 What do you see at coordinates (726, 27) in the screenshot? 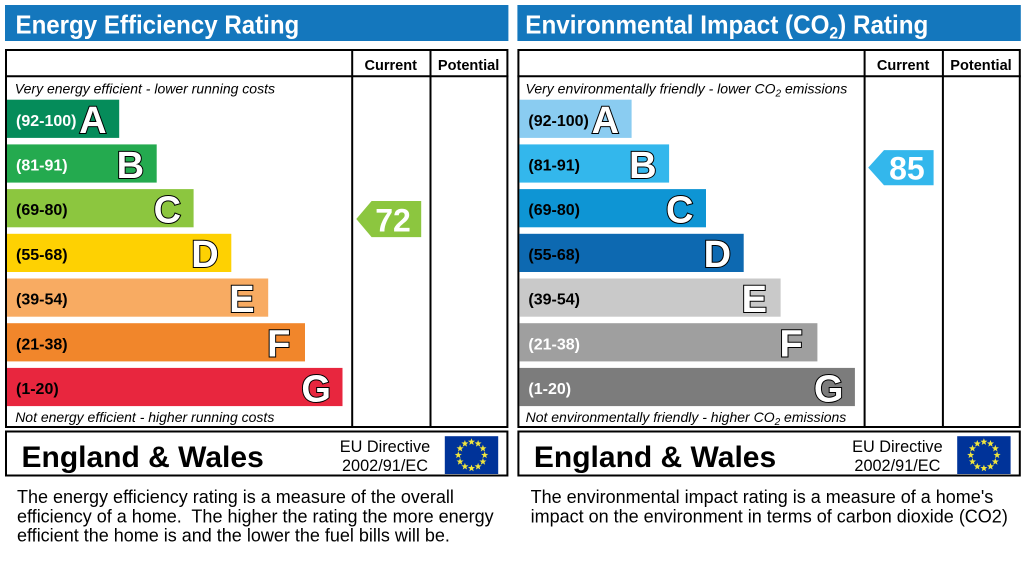
I see `svg-text:Environmental Impact (CO2) Rat: Environmental Impact (CO2) Rating` at bounding box center [726, 27].